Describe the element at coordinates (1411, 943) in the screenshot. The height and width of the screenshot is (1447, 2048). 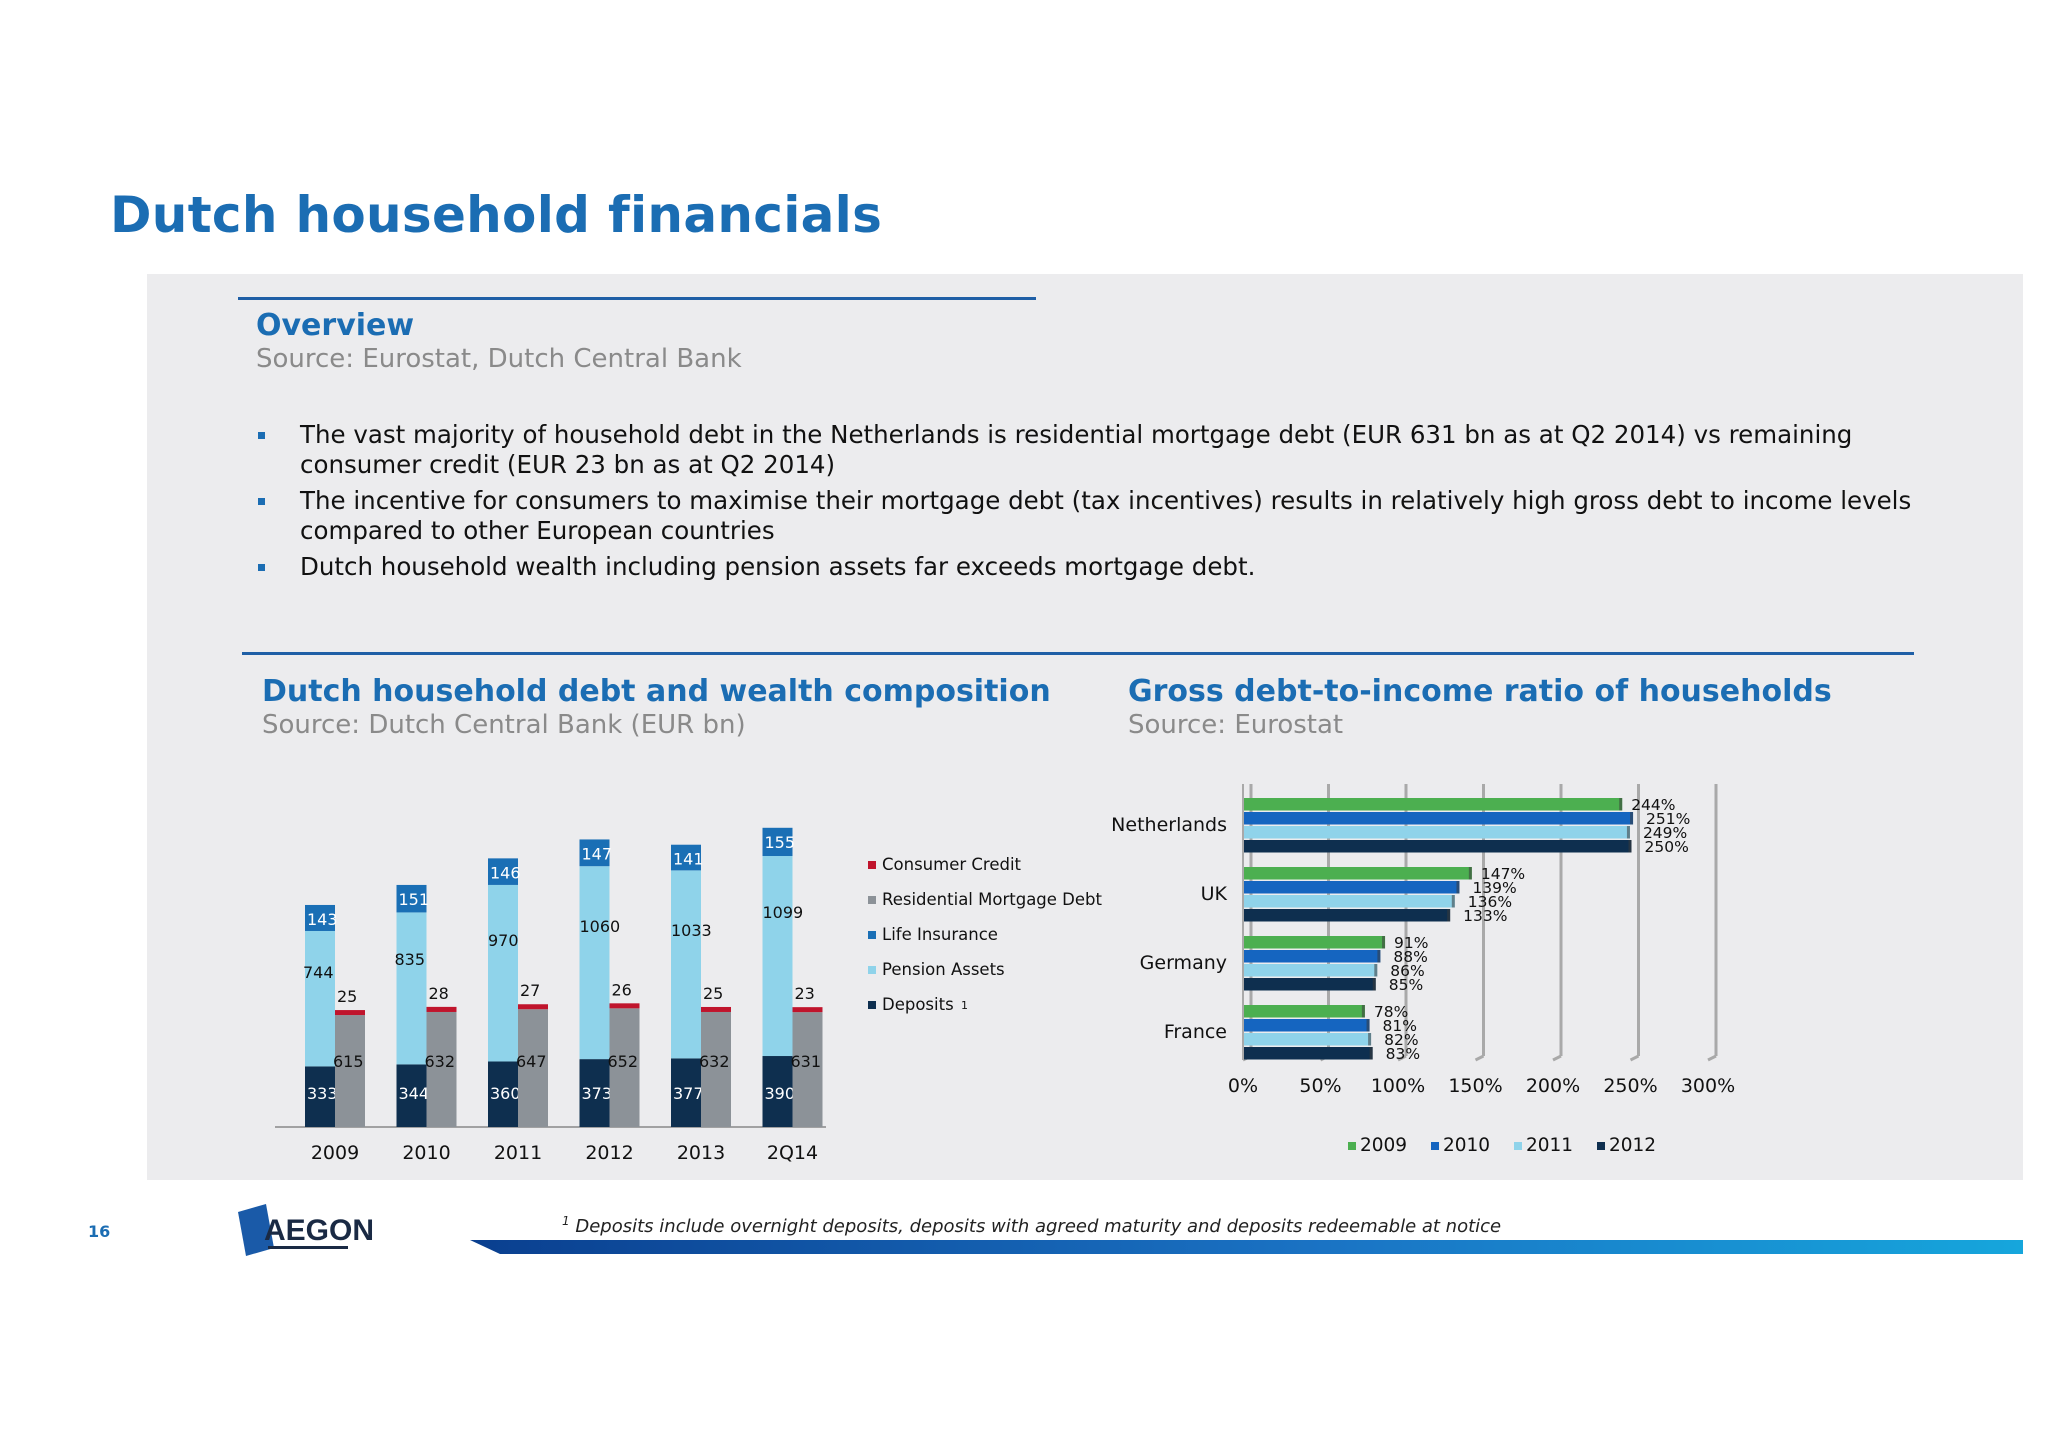
I see `data-label: 91%` at that location.